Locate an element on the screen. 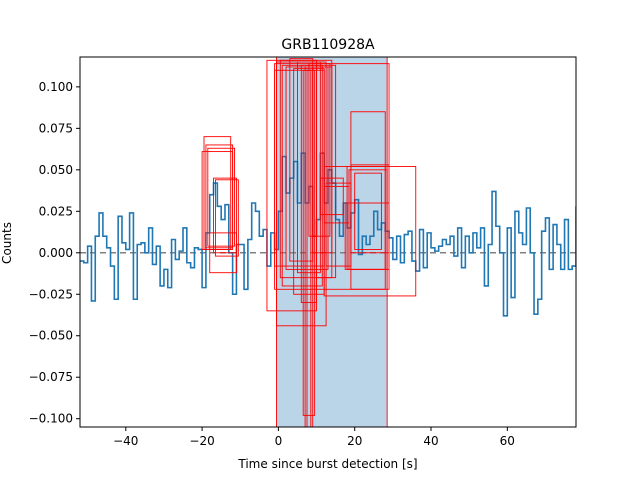  y-axis-label: Counts is located at coordinates (7, 243).